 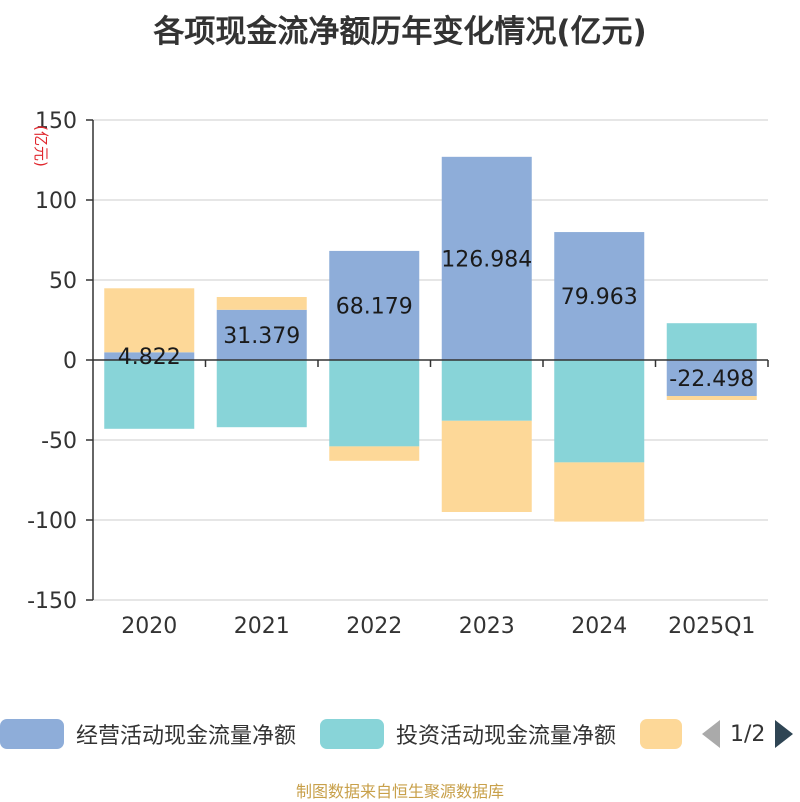 I want to click on data-label: 4.822, so click(x=149, y=357).